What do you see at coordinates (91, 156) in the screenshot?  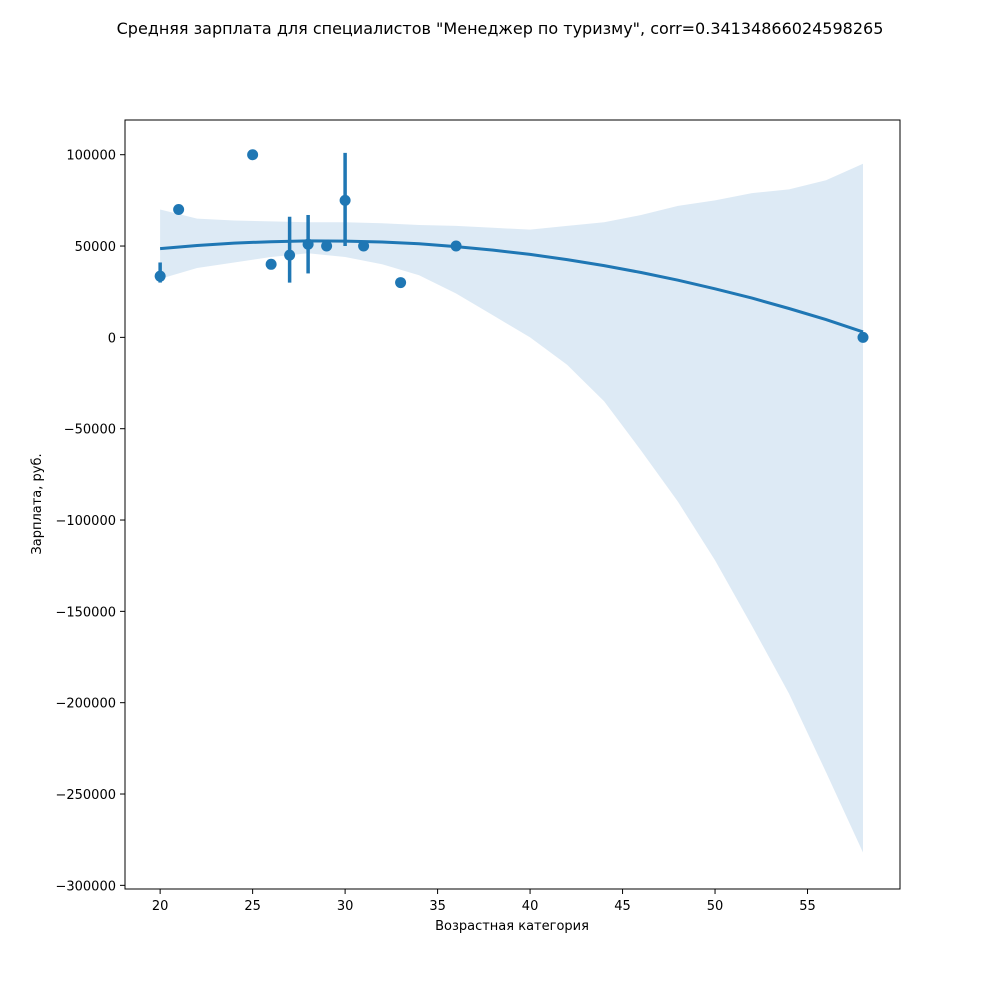 I see `y-tick-label: 100000` at bounding box center [91, 156].